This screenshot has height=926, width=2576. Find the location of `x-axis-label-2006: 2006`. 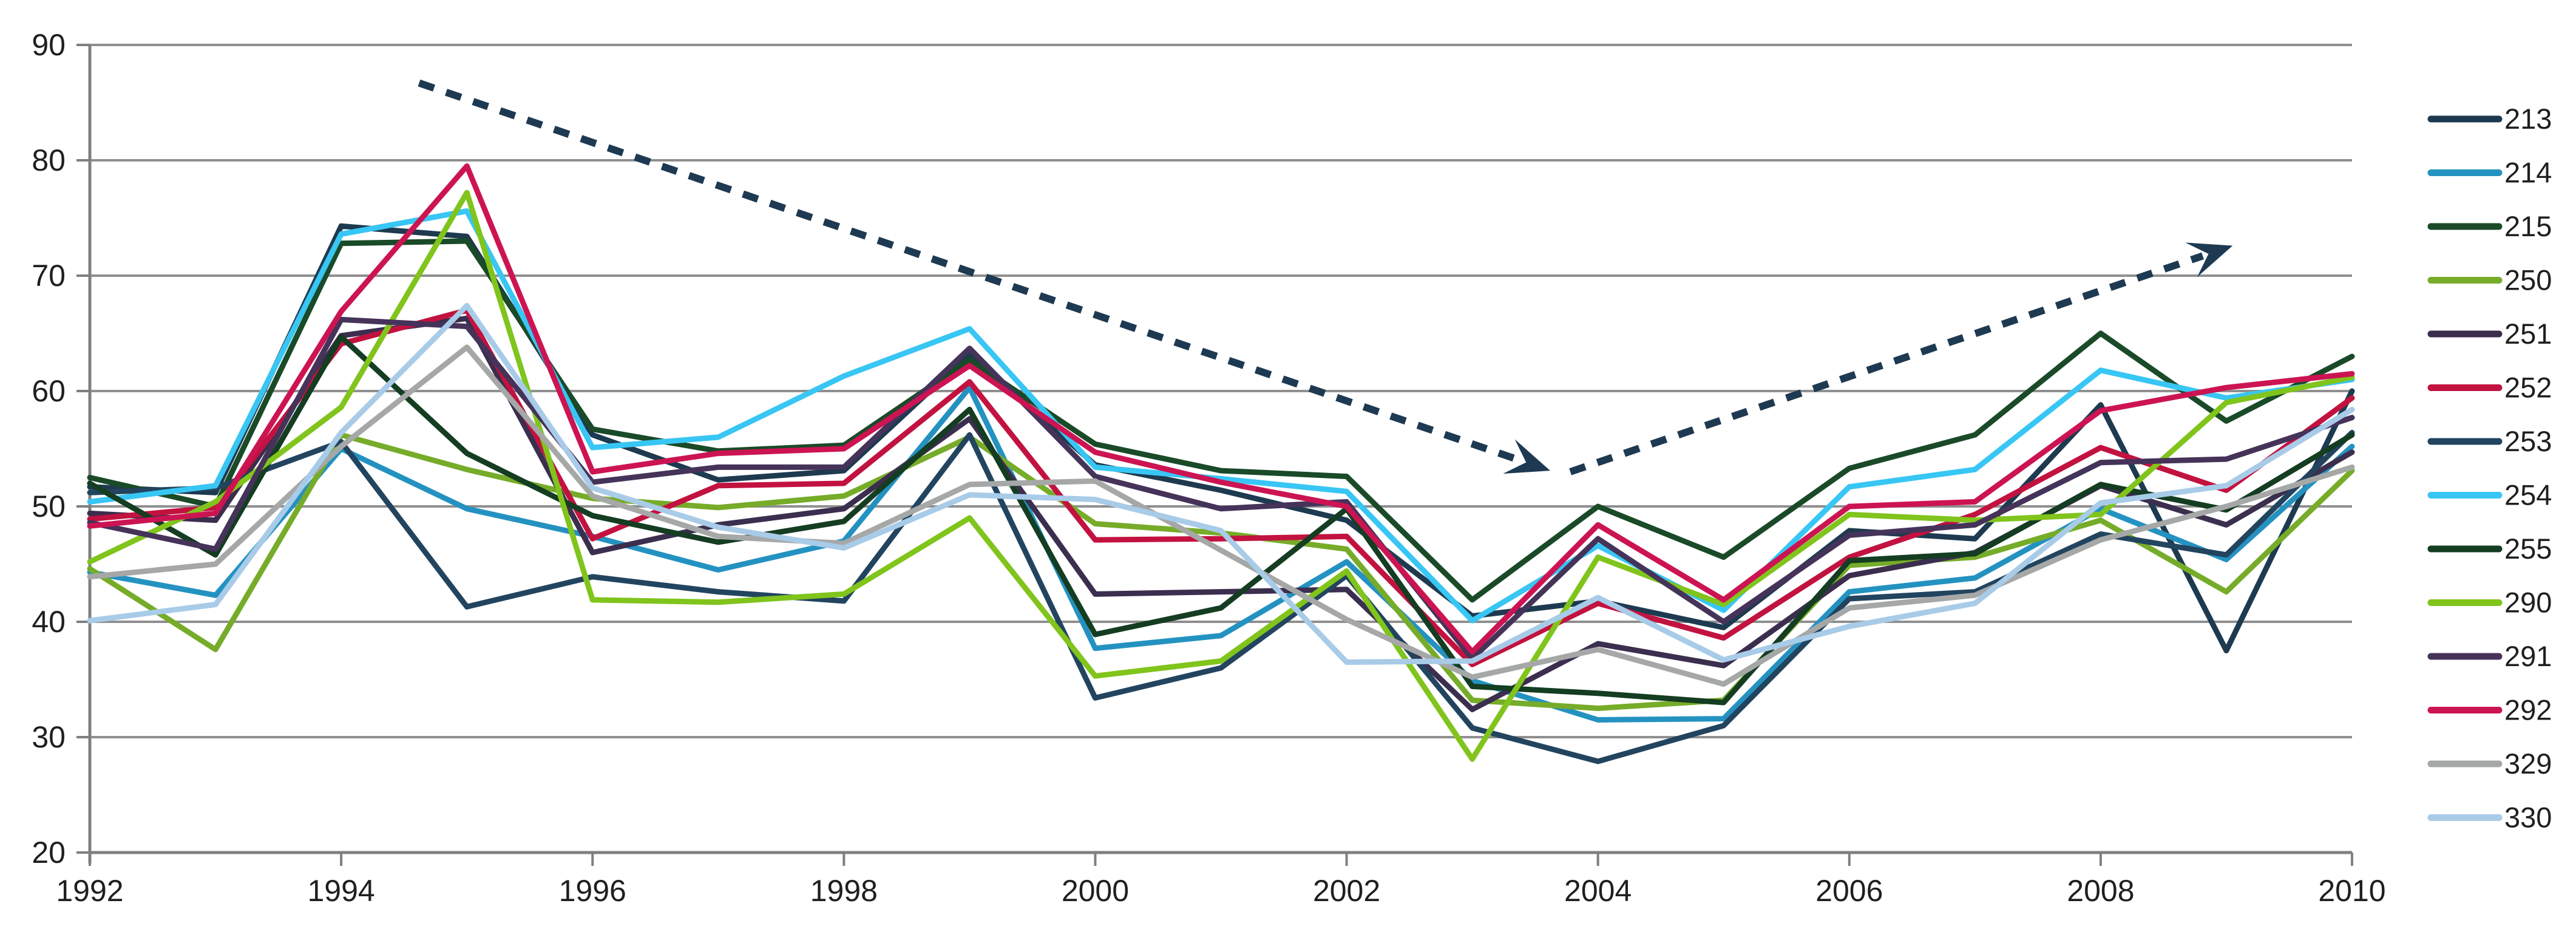

x-axis-label-2006: 2006 is located at coordinates (1849, 891).